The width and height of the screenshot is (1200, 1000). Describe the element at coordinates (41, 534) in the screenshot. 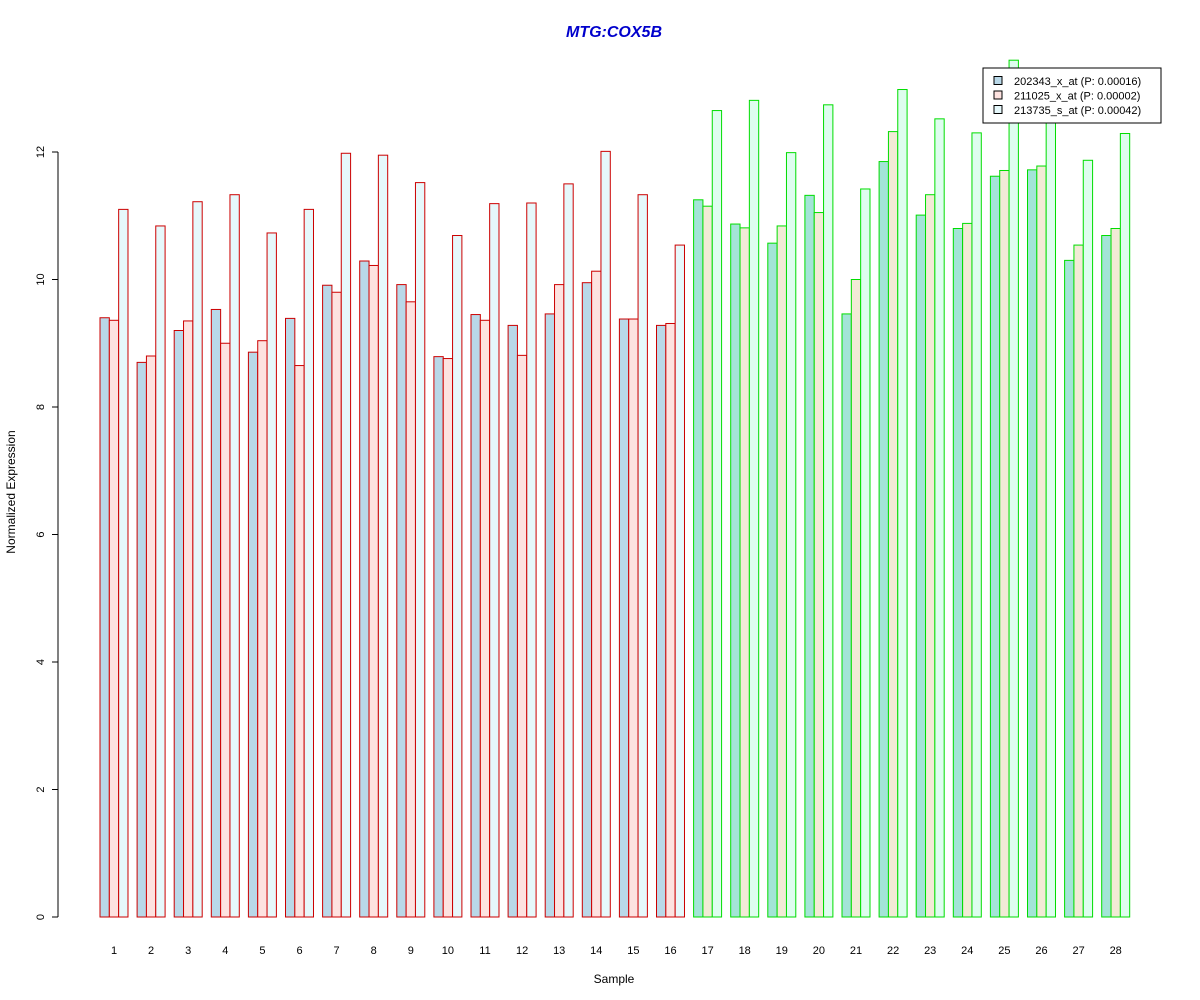

I see `y-tick-label: 6` at that location.